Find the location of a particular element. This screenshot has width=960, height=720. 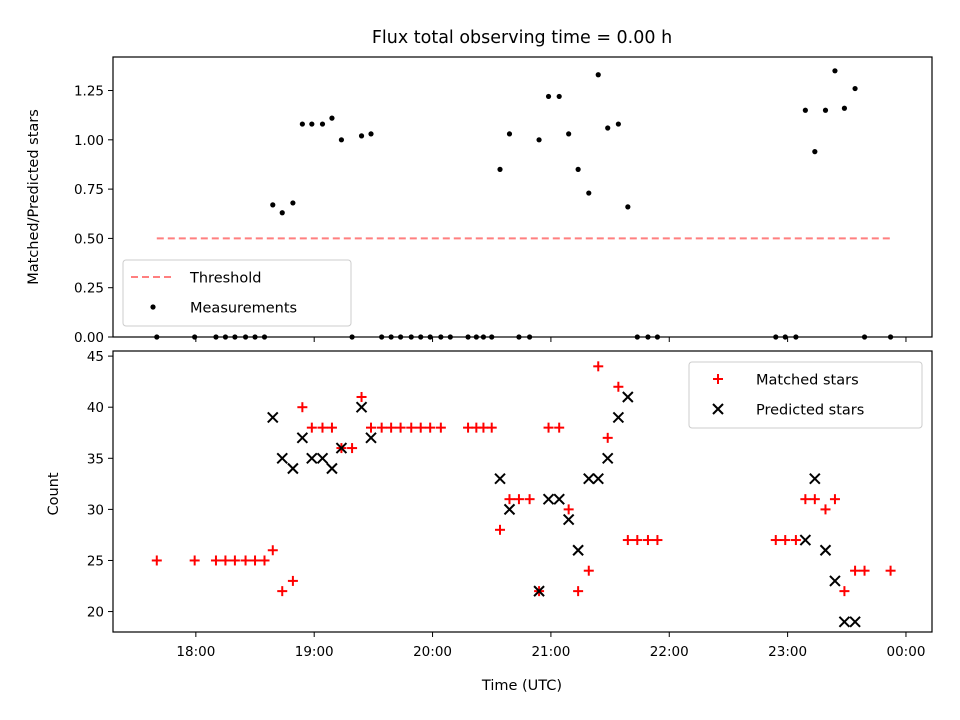

ratio-legend: Threshold Measurements is located at coordinates (237, 293).